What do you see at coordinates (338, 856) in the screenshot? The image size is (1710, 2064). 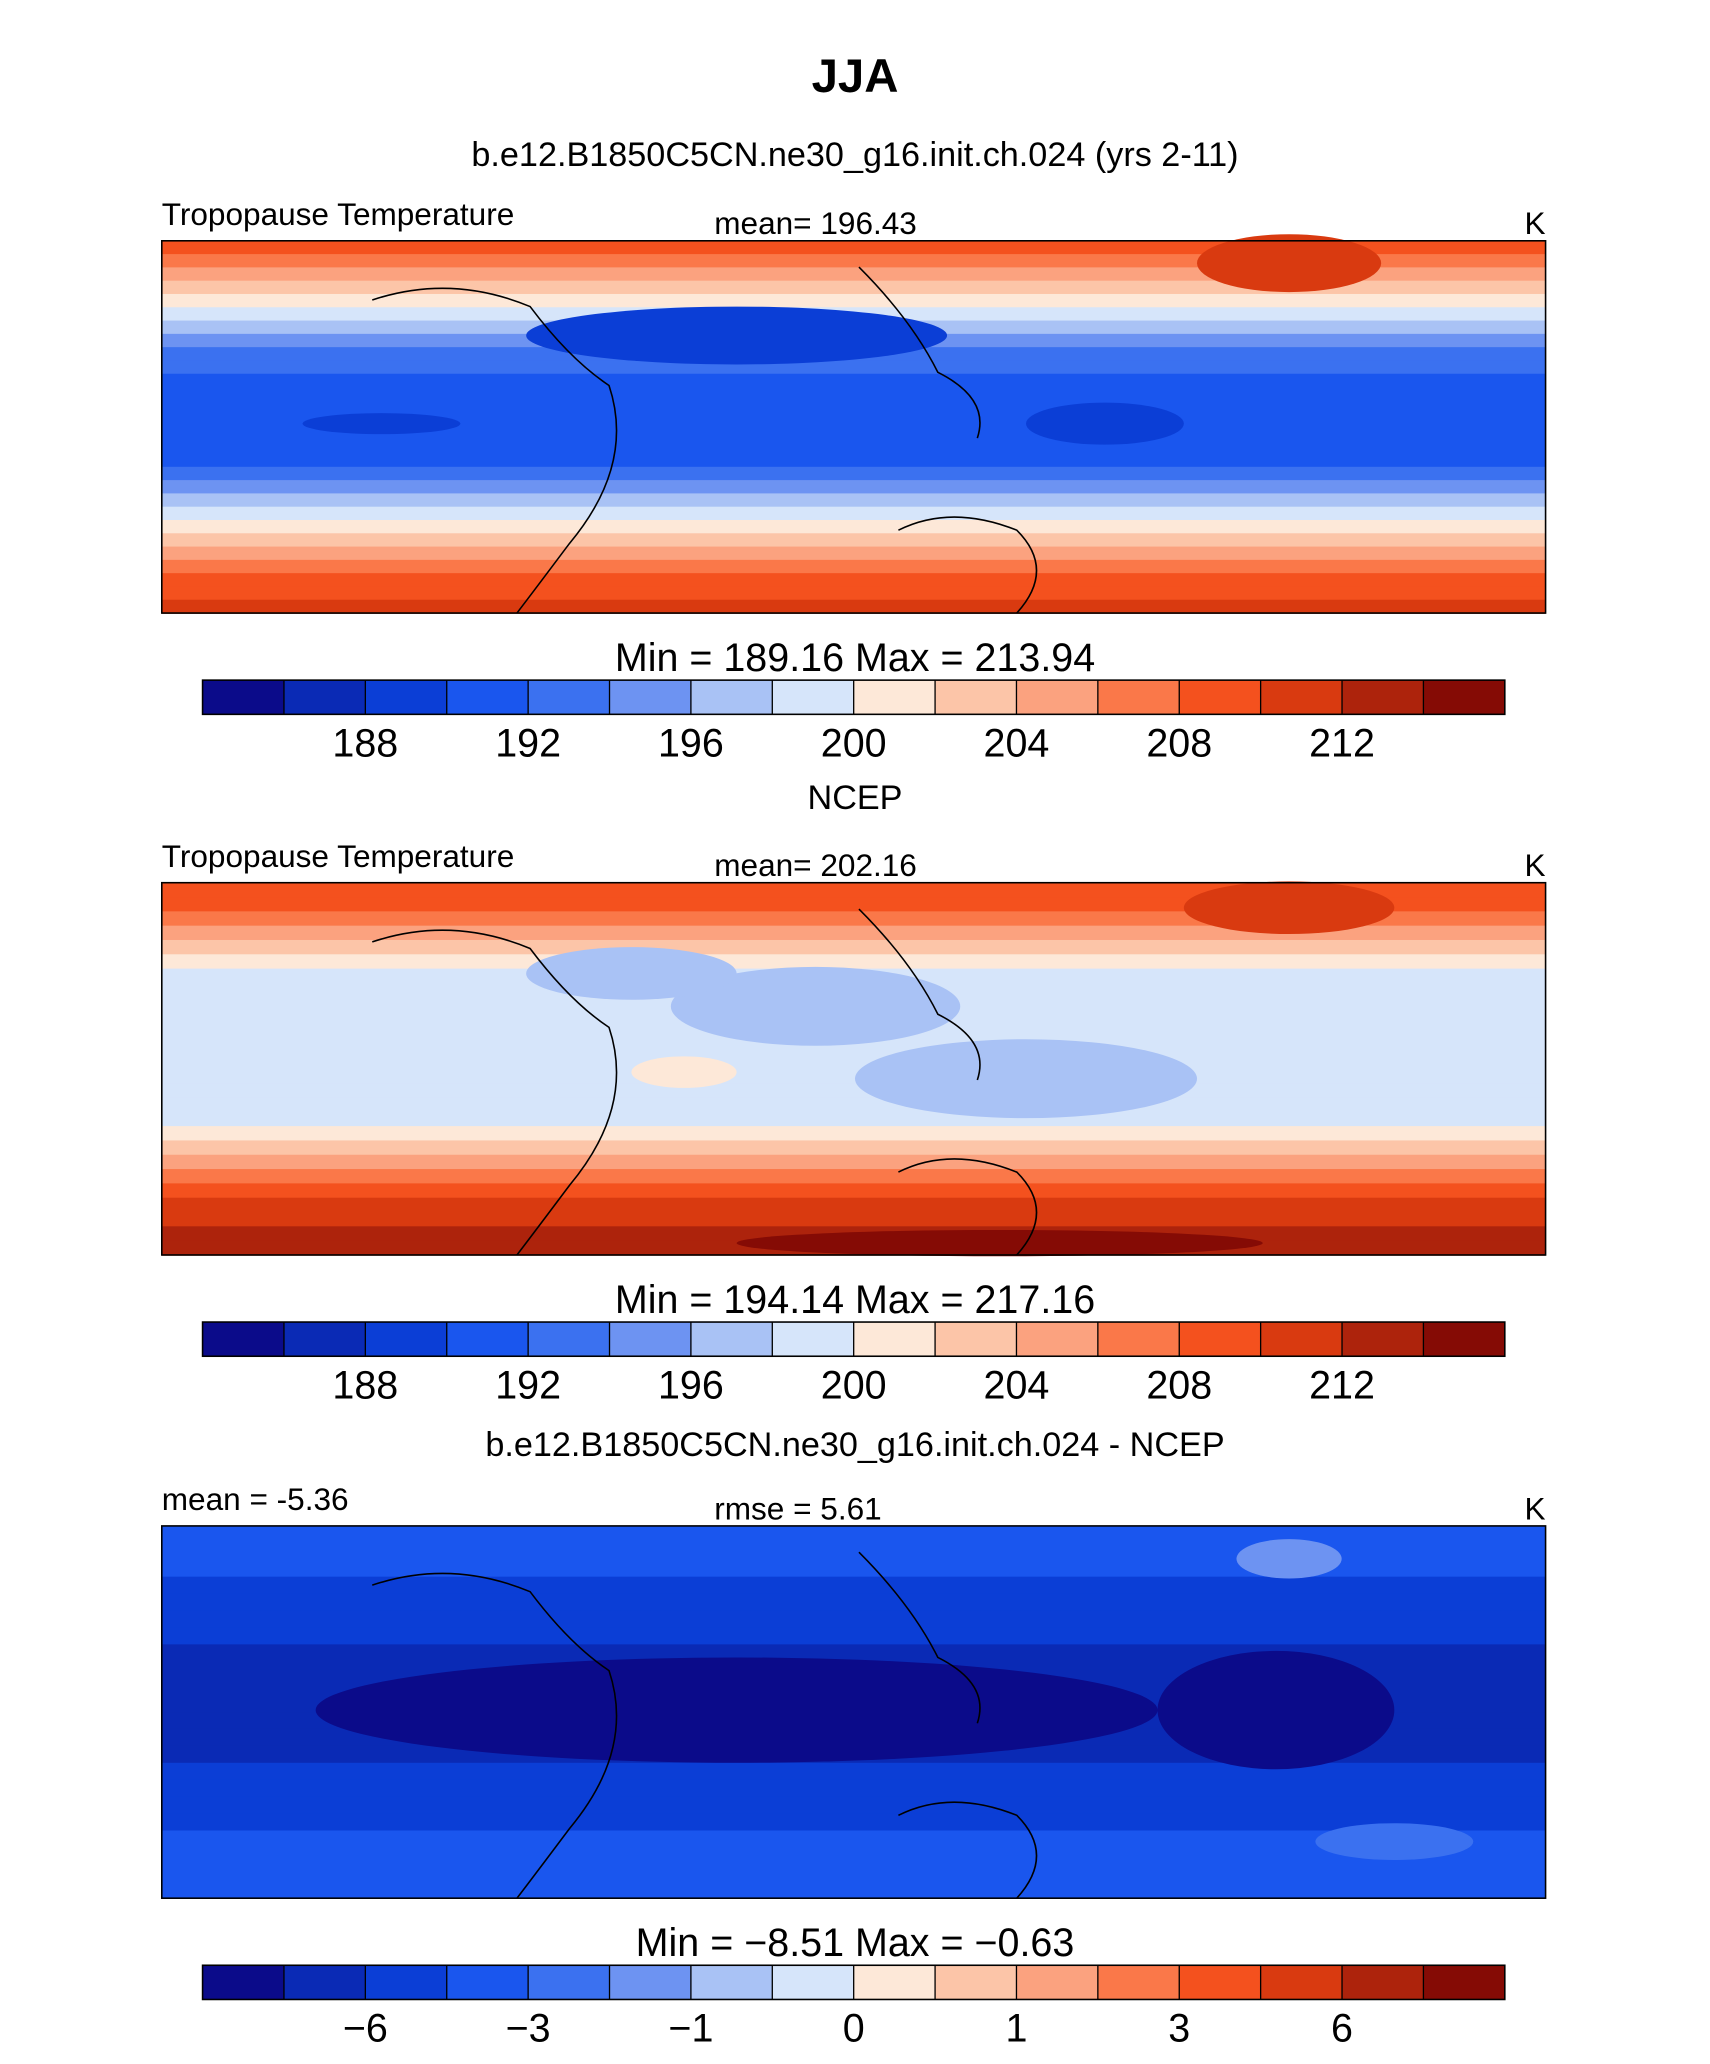 I see `panel-left-label: Tropopause Temperature` at bounding box center [338, 856].